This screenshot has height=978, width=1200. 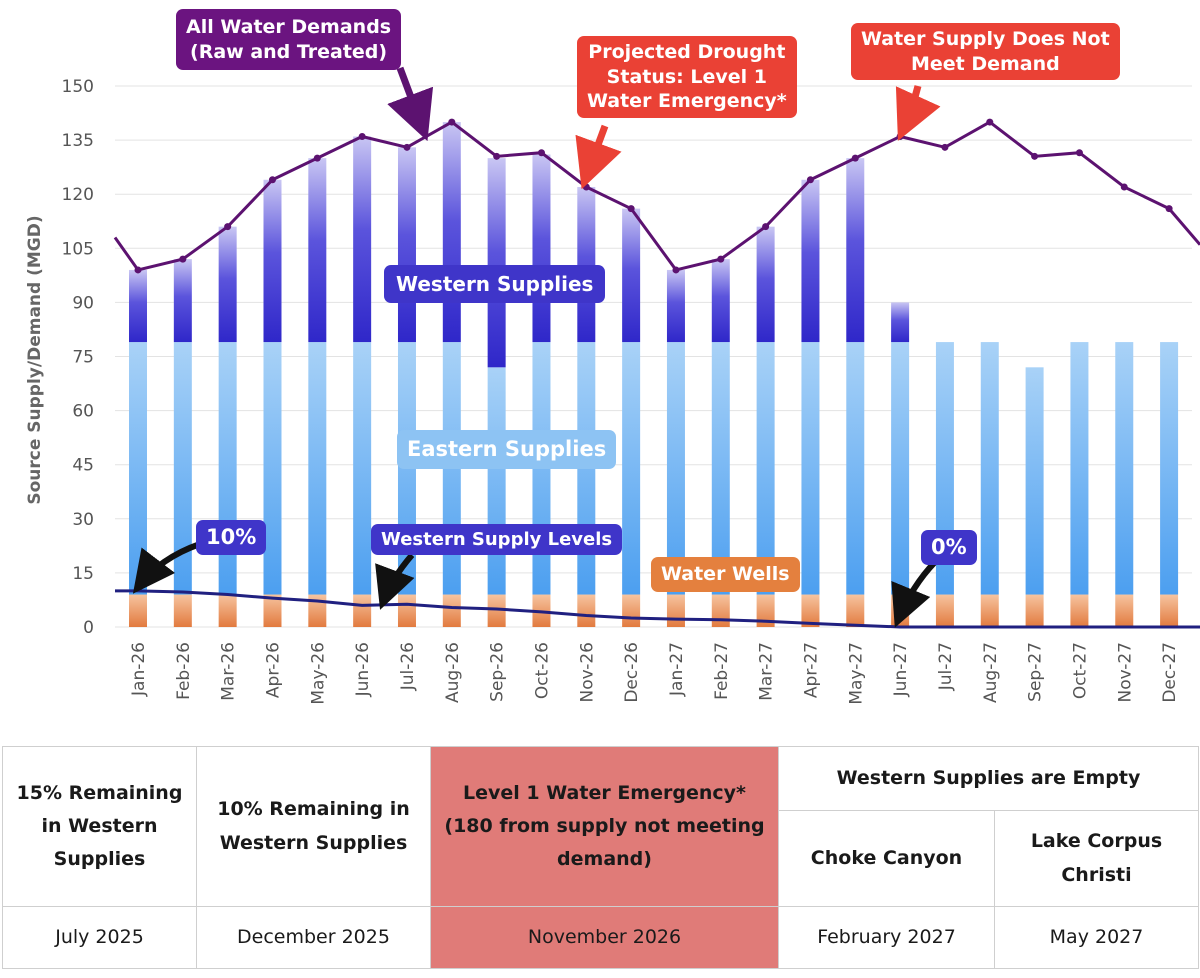 What do you see at coordinates (78, 249) in the screenshot?
I see `y-tick-label: 105` at bounding box center [78, 249].